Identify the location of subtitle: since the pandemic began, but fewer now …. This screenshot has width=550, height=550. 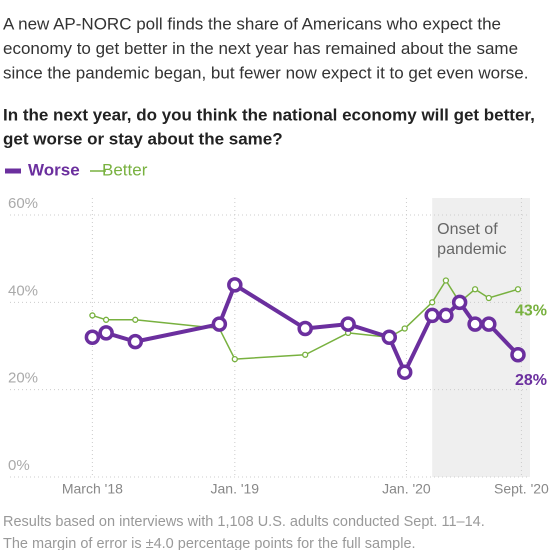
(265, 72).